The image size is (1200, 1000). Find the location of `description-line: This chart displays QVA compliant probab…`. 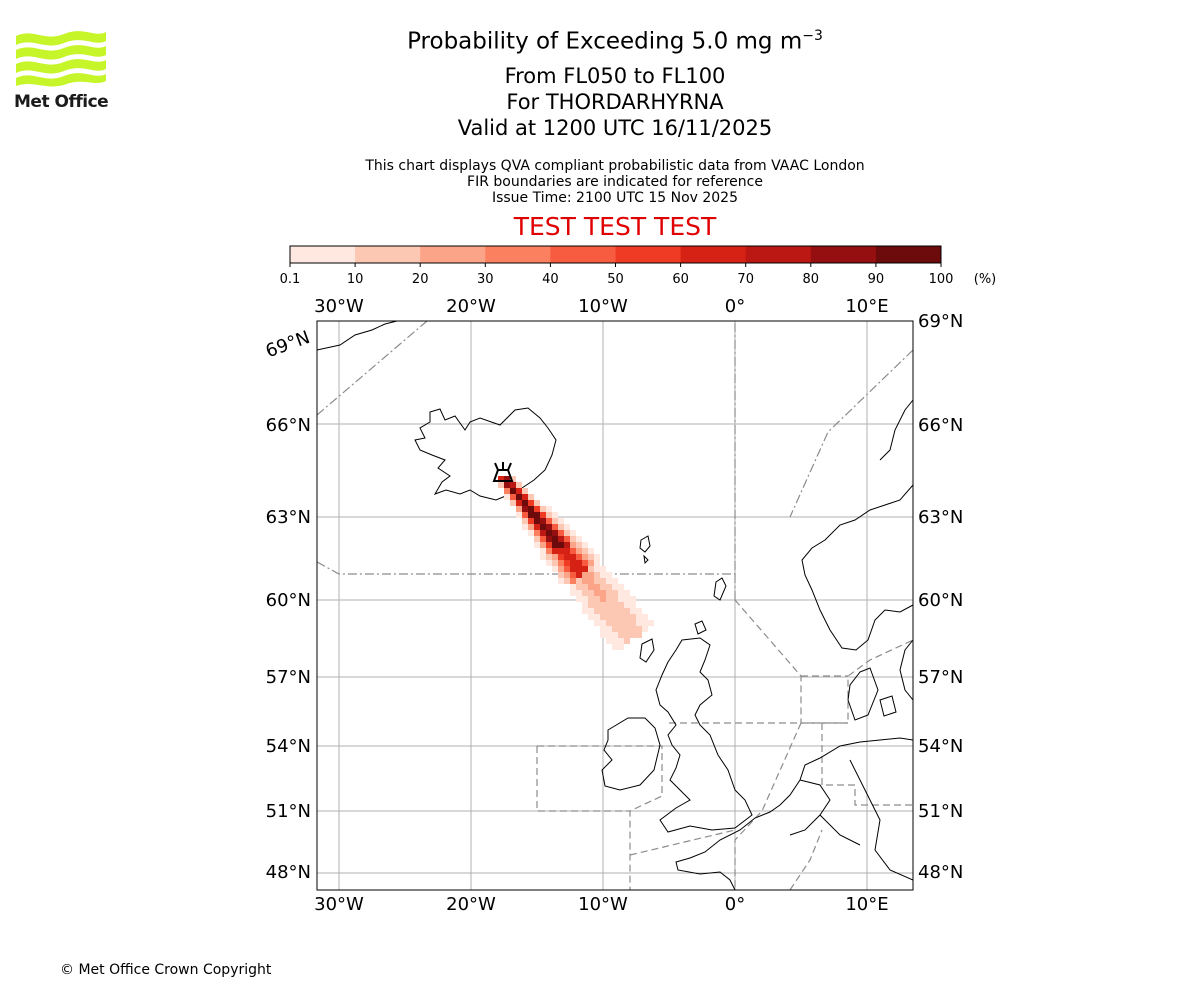

description-line: This chart displays QVA compliant probab… is located at coordinates (615, 166).